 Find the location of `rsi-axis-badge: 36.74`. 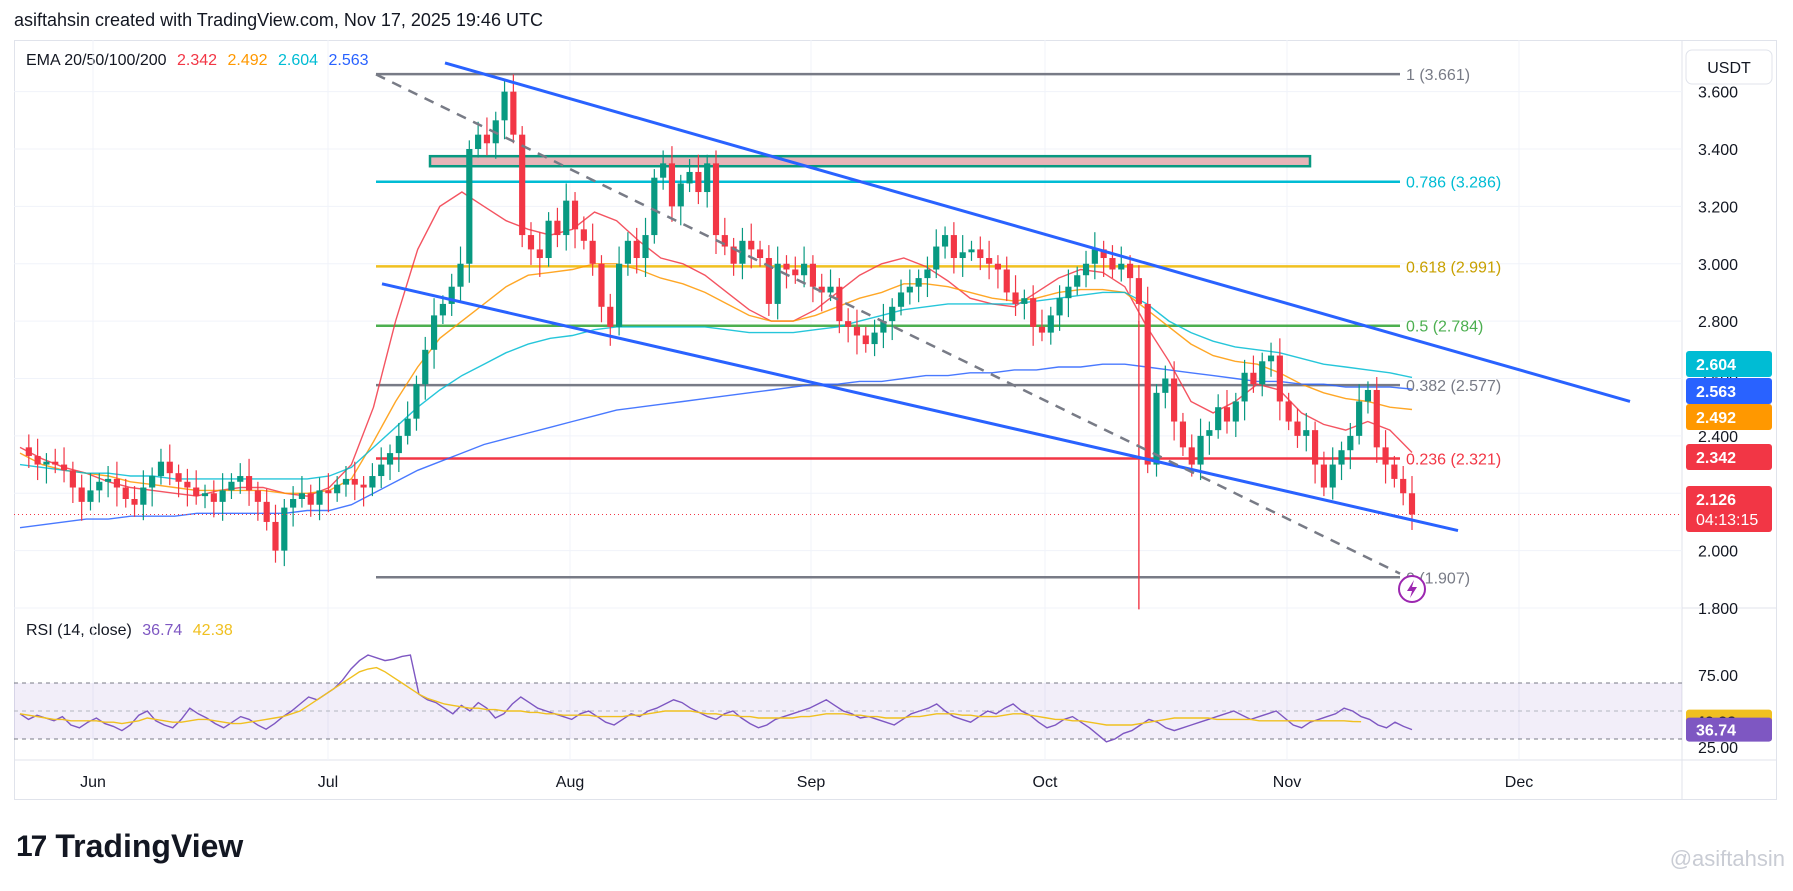

rsi-axis-badge: 36.74 is located at coordinates (1729, 729).